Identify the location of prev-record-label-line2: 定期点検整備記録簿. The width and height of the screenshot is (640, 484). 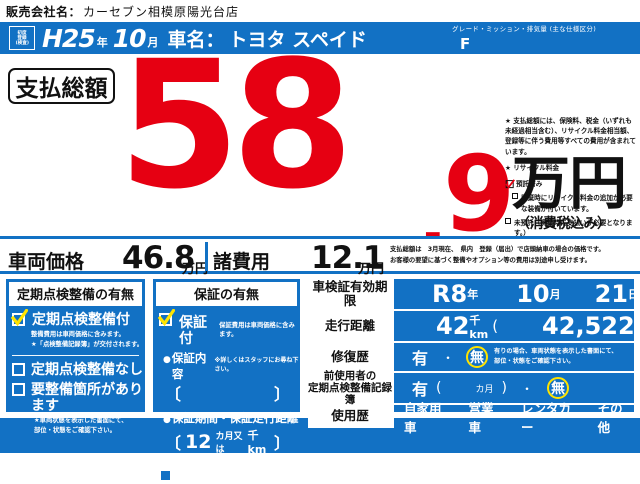
(350, 394).